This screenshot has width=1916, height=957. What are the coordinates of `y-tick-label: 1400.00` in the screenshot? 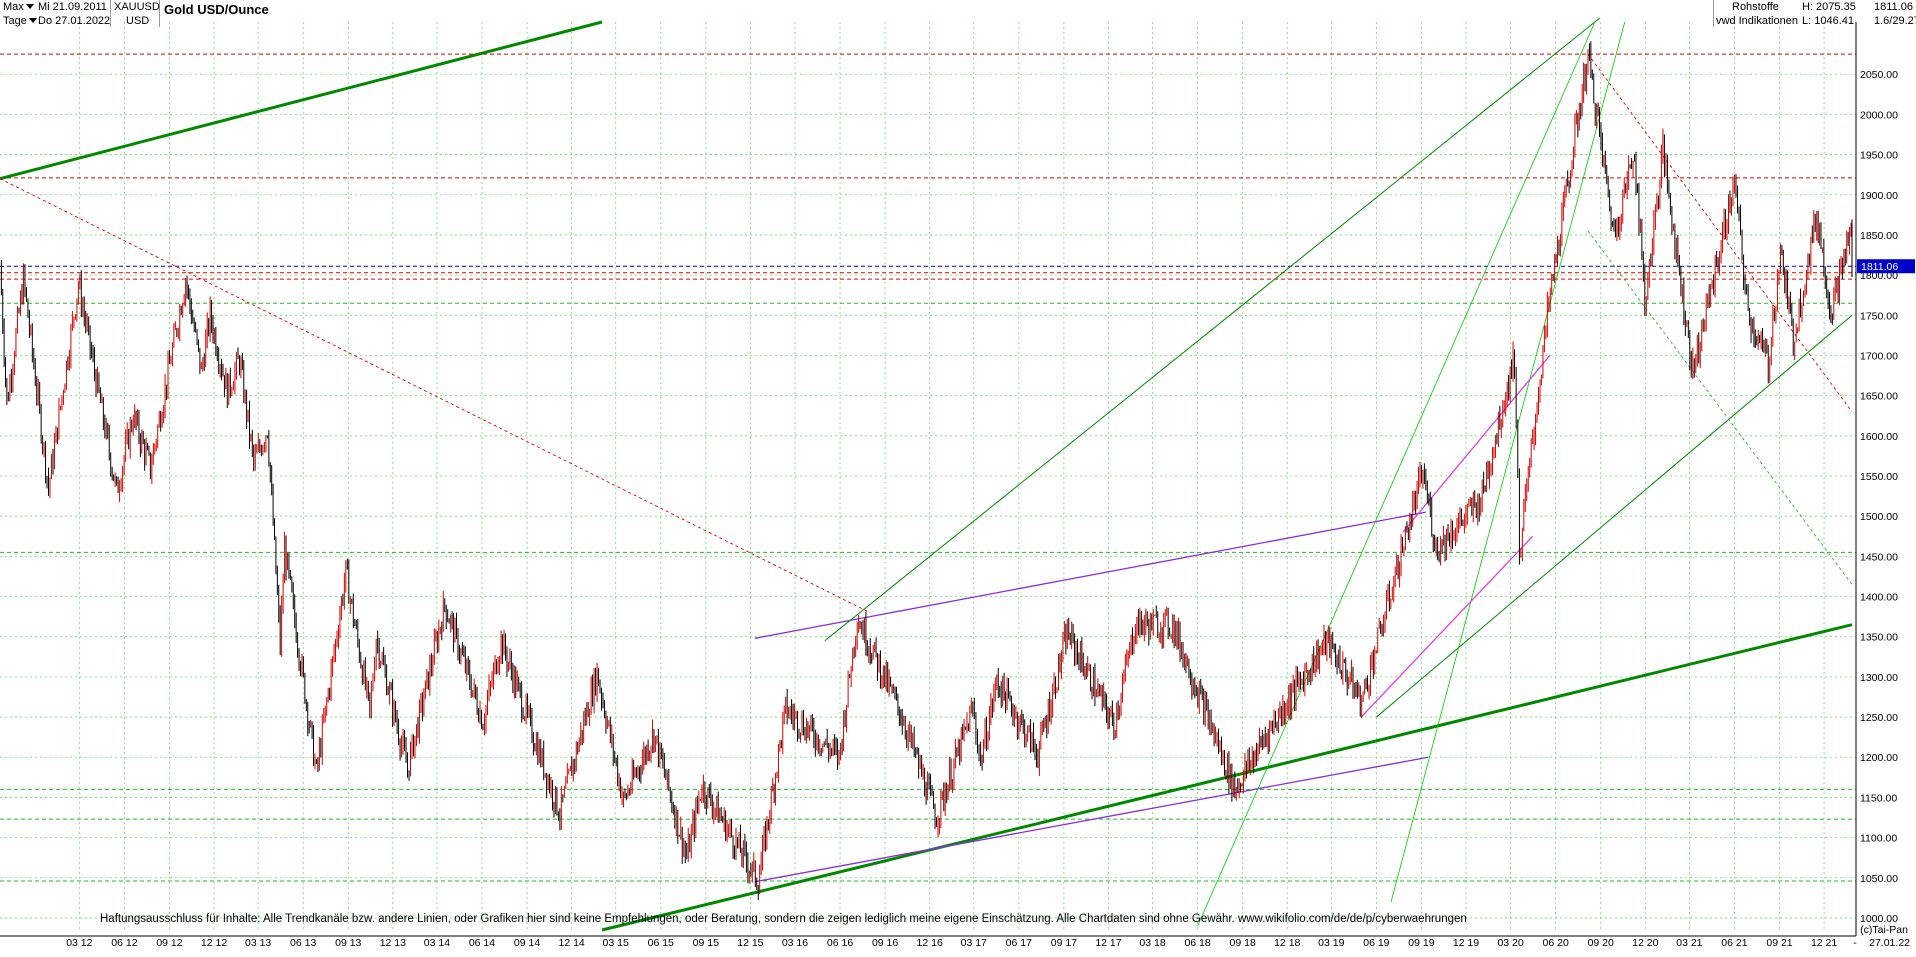 It's located at (1879, 598).